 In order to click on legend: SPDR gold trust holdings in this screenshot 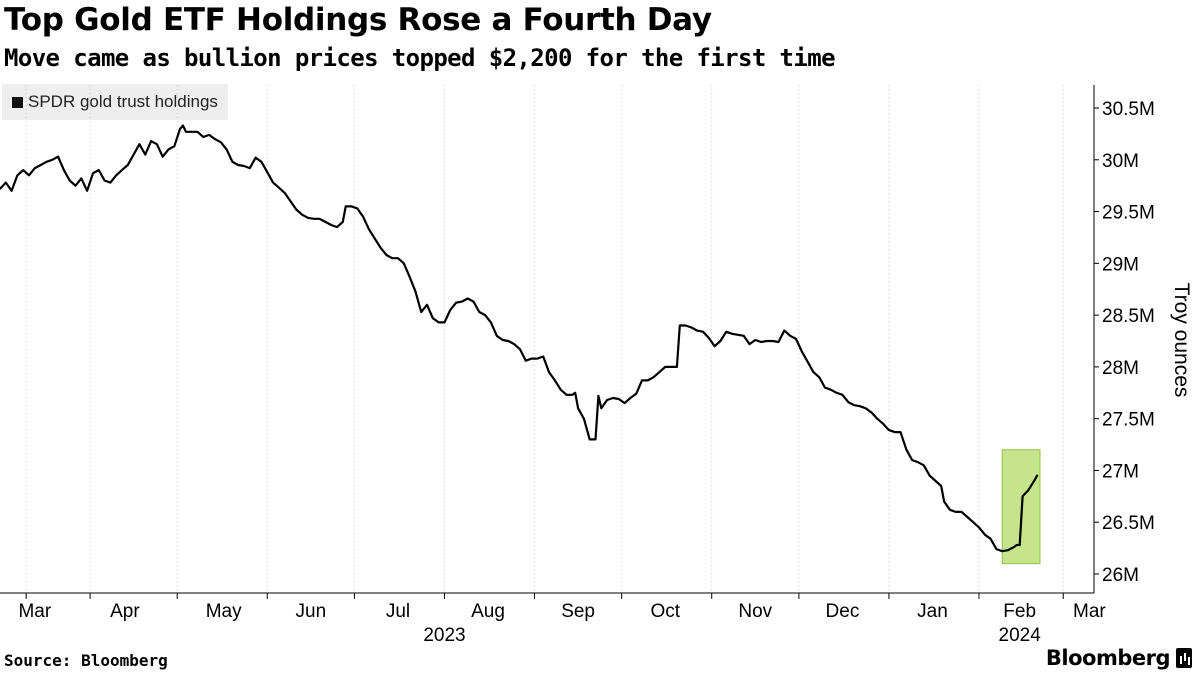, I will do `click(115, 102)`.